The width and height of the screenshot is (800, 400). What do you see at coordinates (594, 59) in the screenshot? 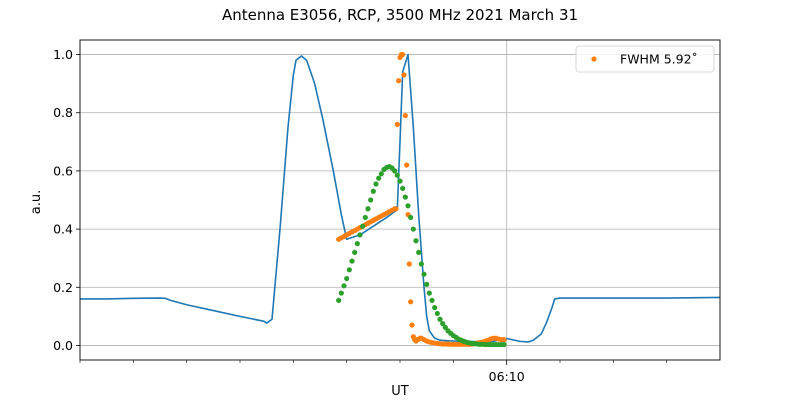
I see `legend-marker` at bounding box center [594, 59].